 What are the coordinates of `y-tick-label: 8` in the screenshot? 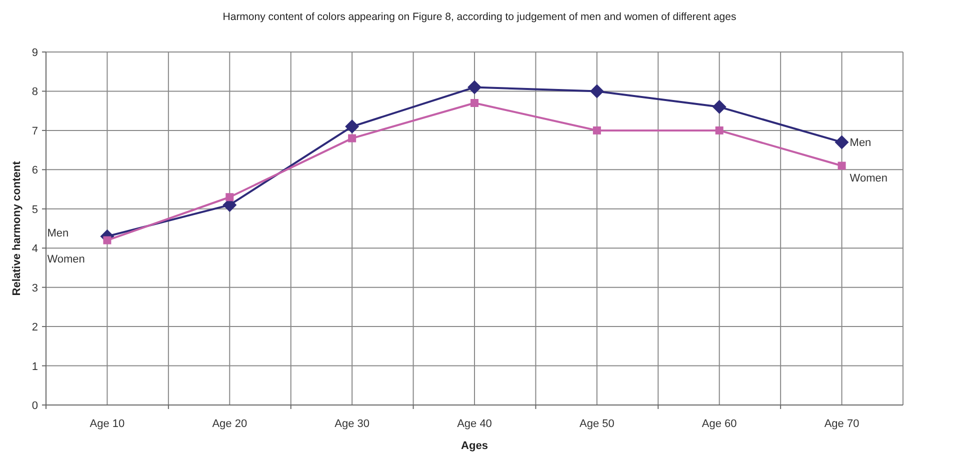 It's located at (35, 92).